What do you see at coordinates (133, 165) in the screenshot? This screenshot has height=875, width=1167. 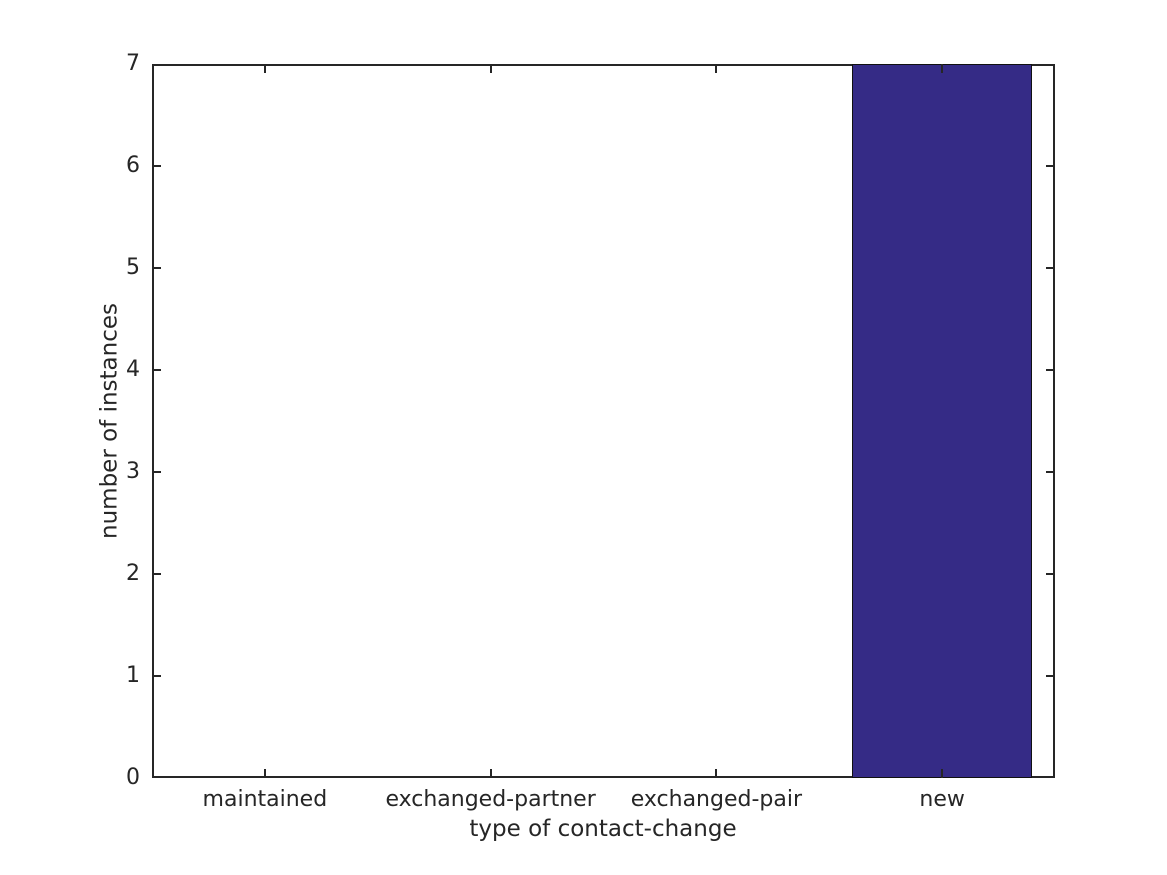 I see `y-tick-label: 6` at bounding box center [133, 165].